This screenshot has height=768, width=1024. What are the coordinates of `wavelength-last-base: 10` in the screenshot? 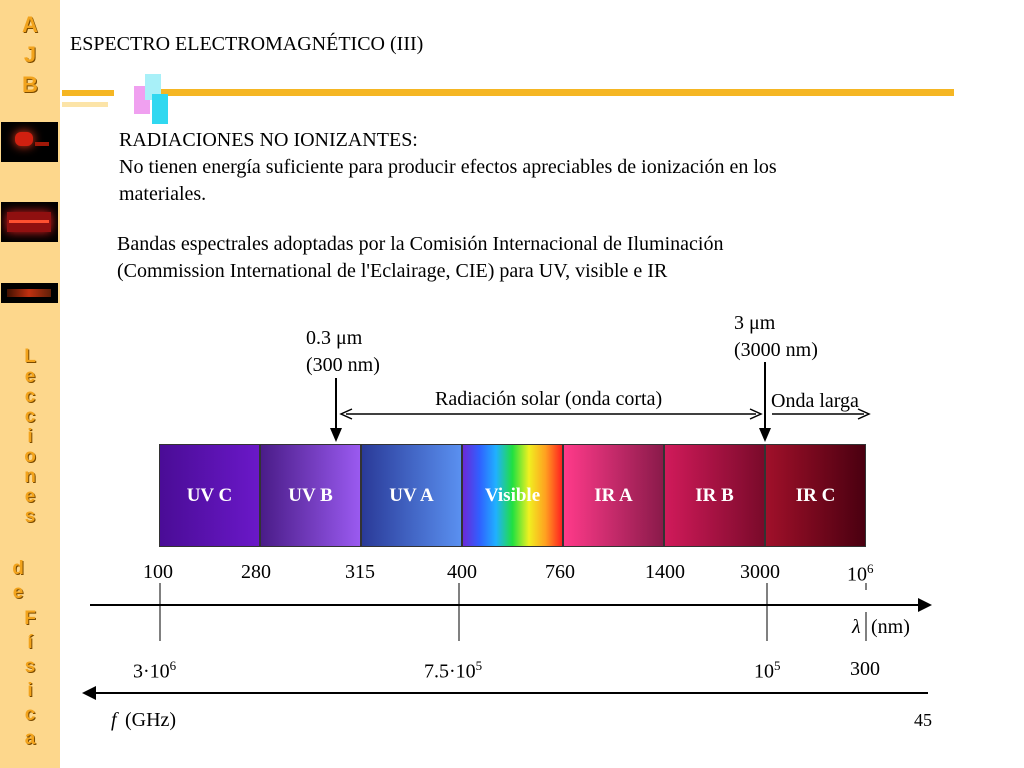 It's located at (857, 574).